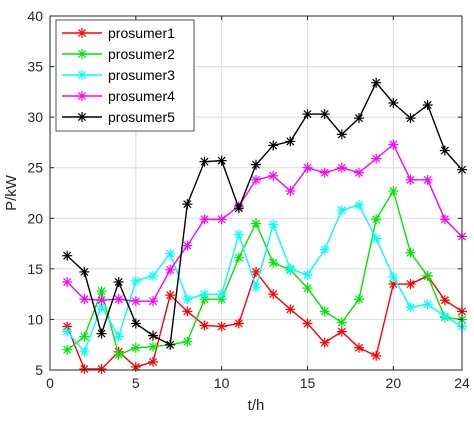 The height and width of the screenshot is (424, 474). I want to click on x-tick-label: 0, so click(50, 383).